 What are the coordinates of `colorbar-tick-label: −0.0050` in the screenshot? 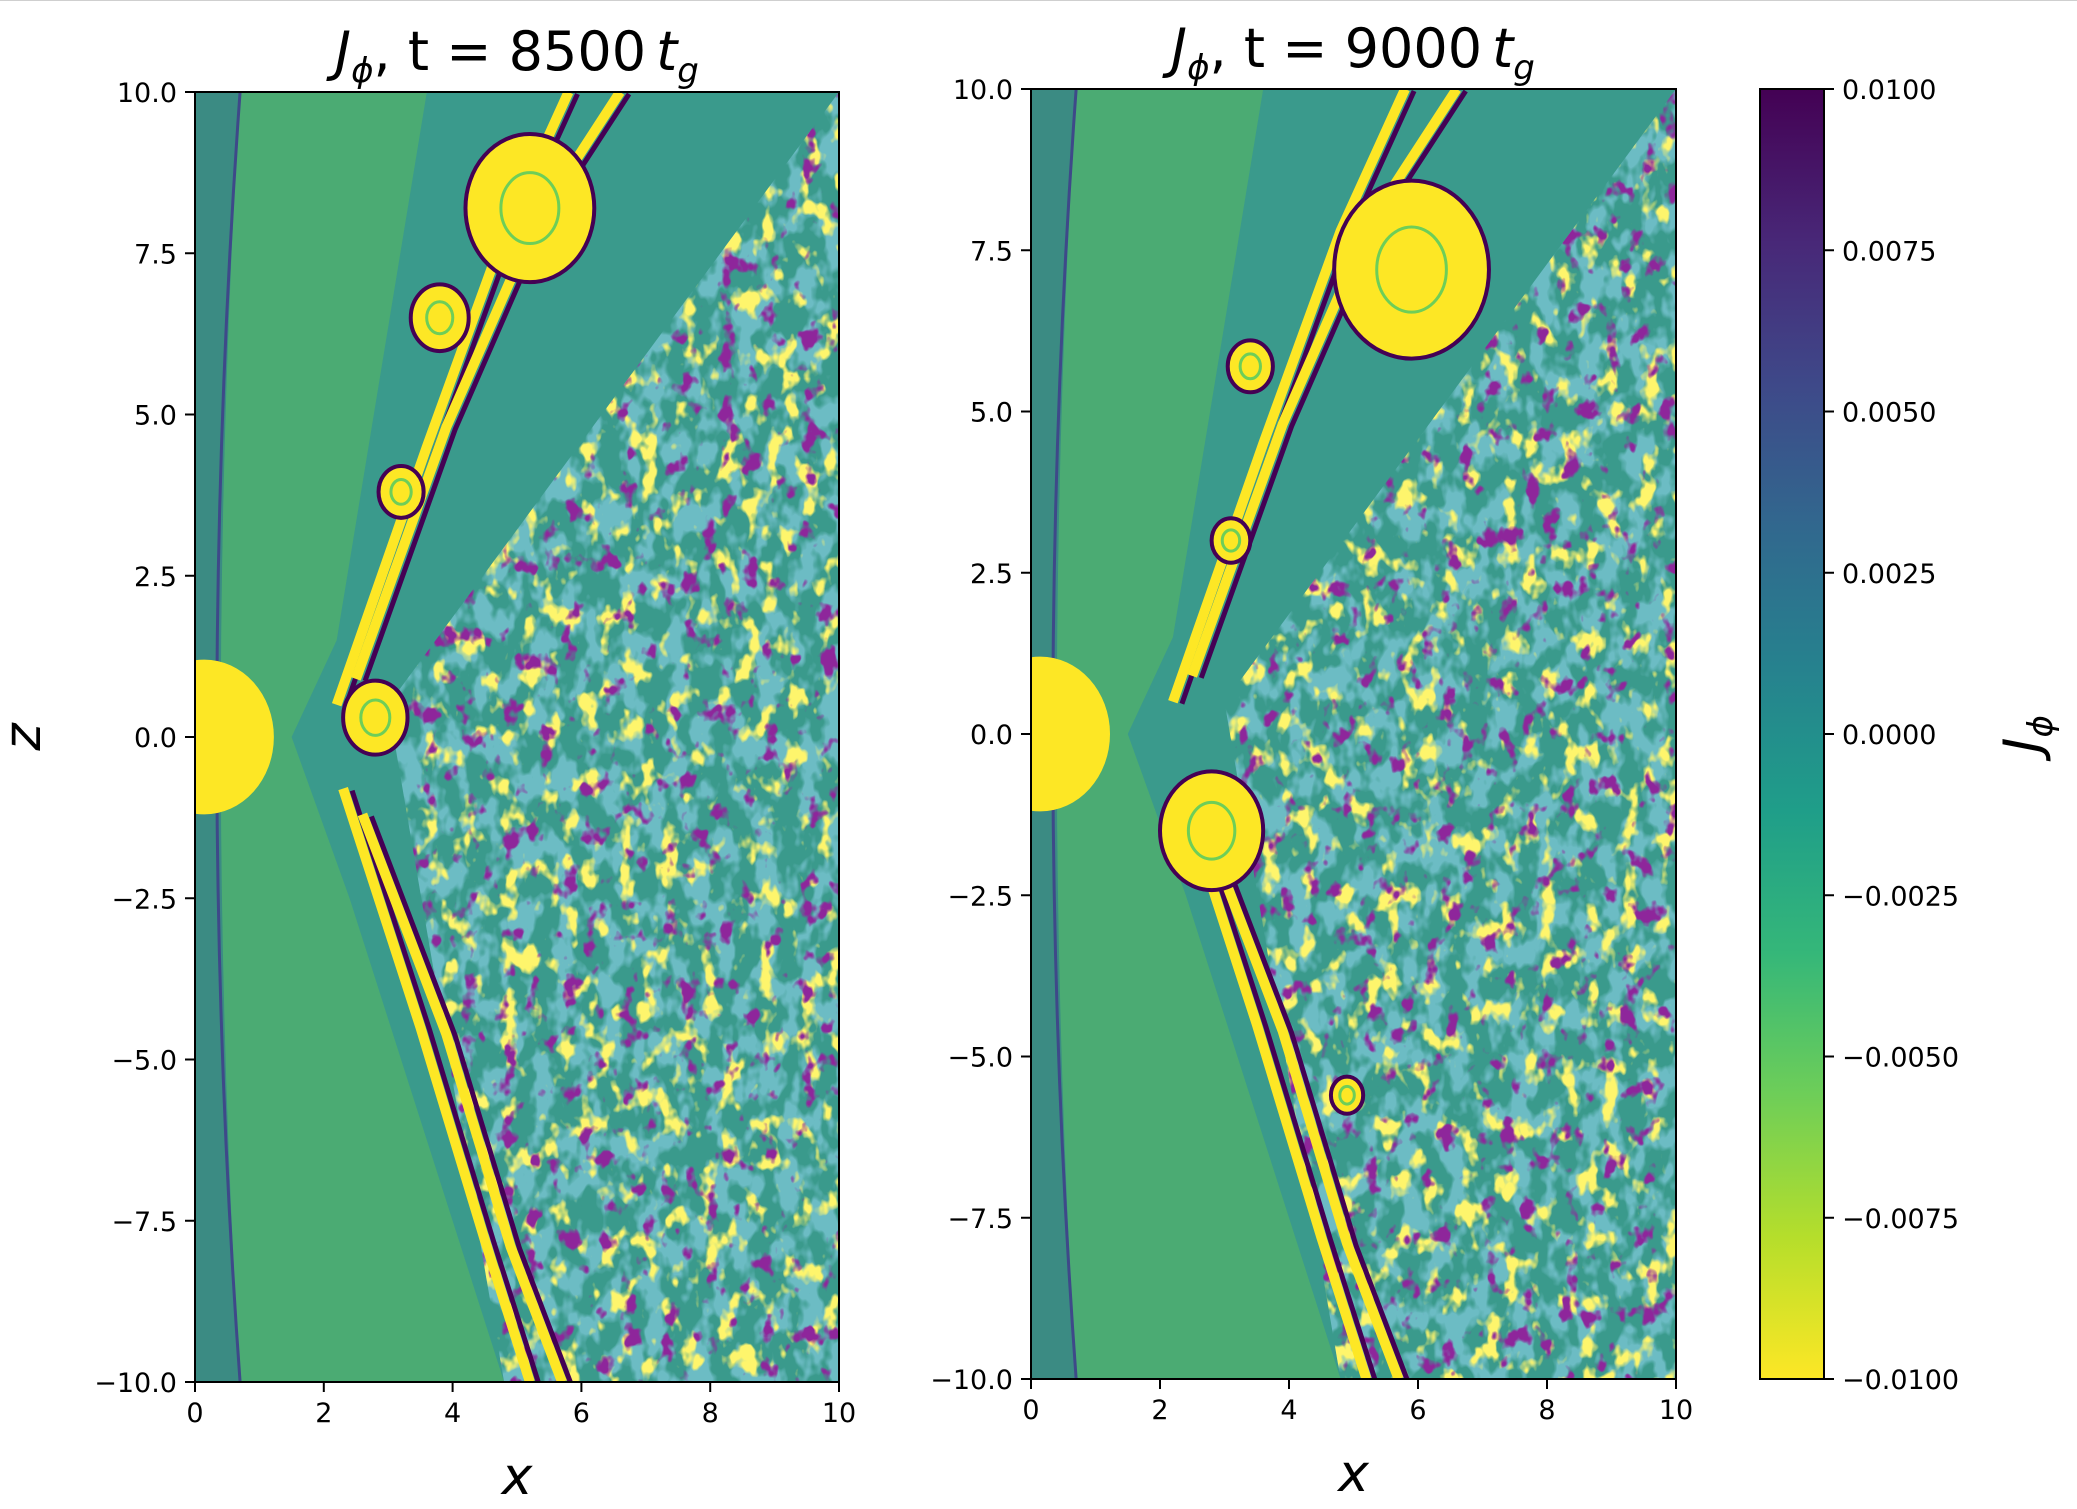 It's located at (1900, 1058).